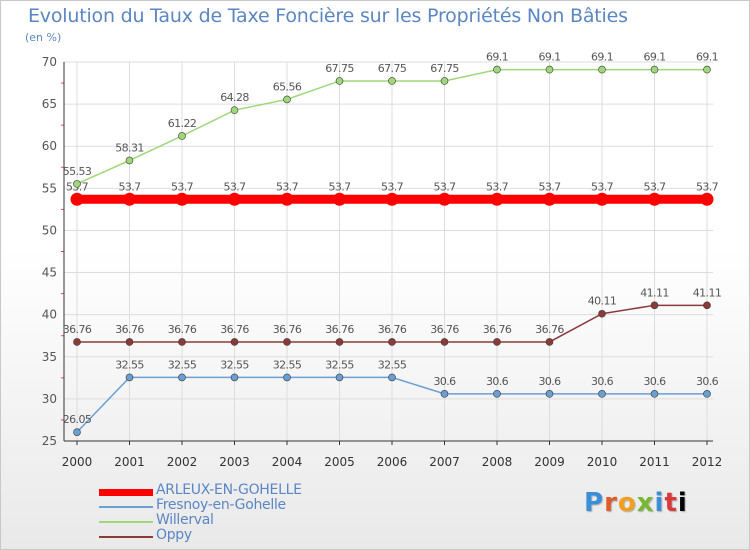 This screenshot has width=750, height=550. Describe the element at coordinates (129, 147) in the screenshot. I see `data-label: 58.31` at that location.